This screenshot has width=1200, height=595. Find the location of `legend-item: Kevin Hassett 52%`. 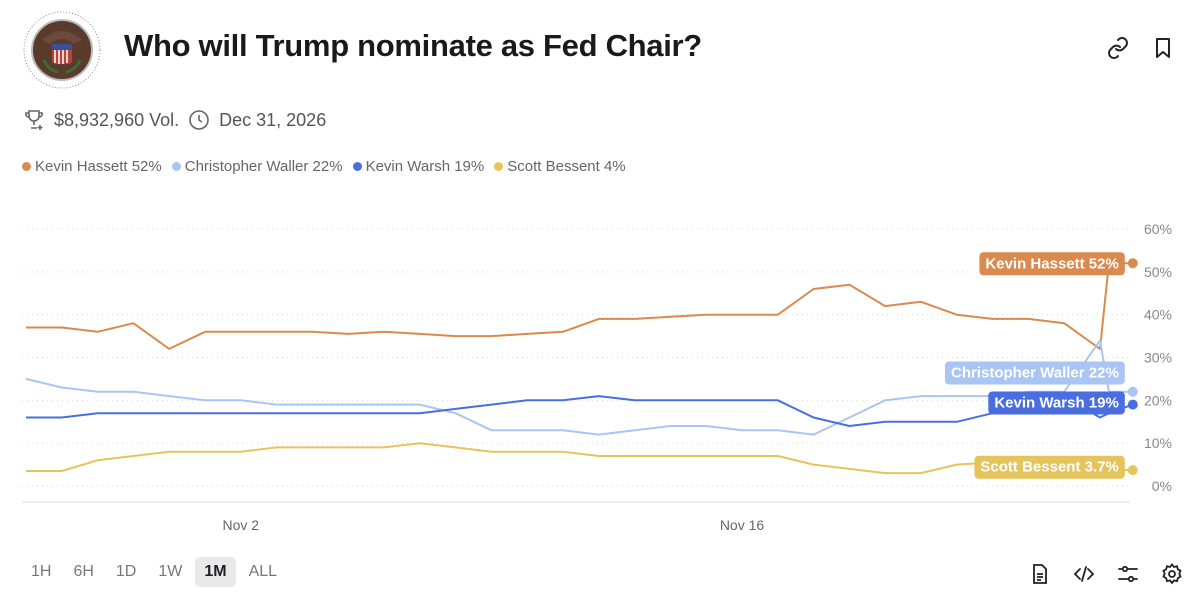

legend-item: Kevin Hassett 52% is located at coordinates (92, 166).